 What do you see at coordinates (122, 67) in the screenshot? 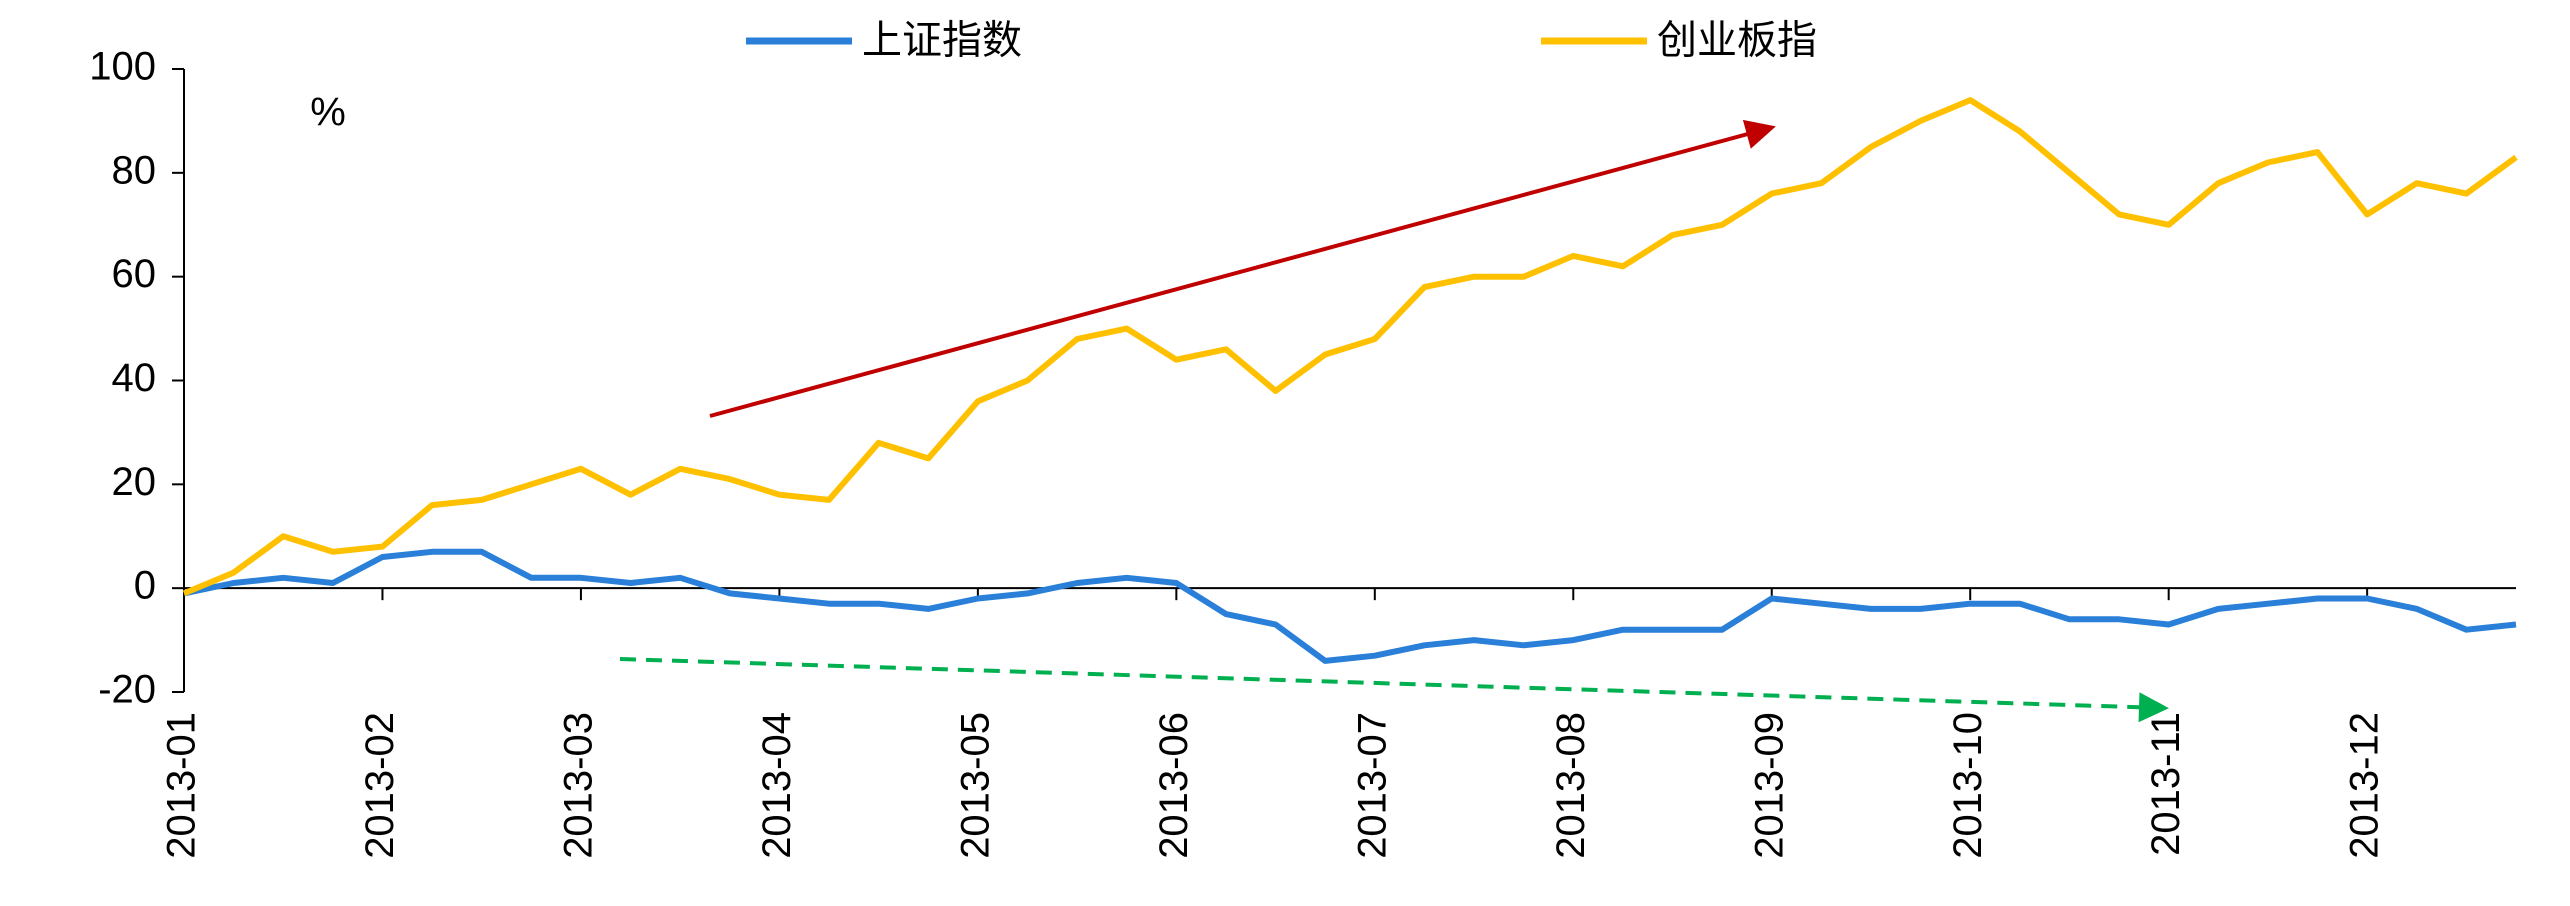
I see `y-tick-label: 100` at bounding box center [122, 67].